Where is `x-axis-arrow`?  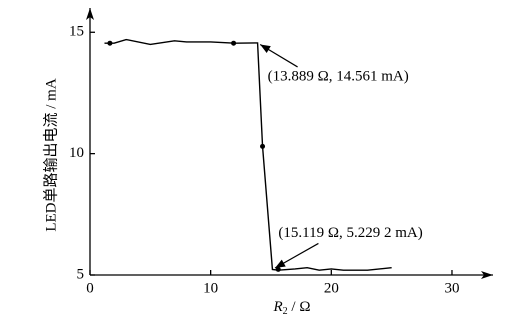 x-axis-arrow is located at coordinates (487, 275).